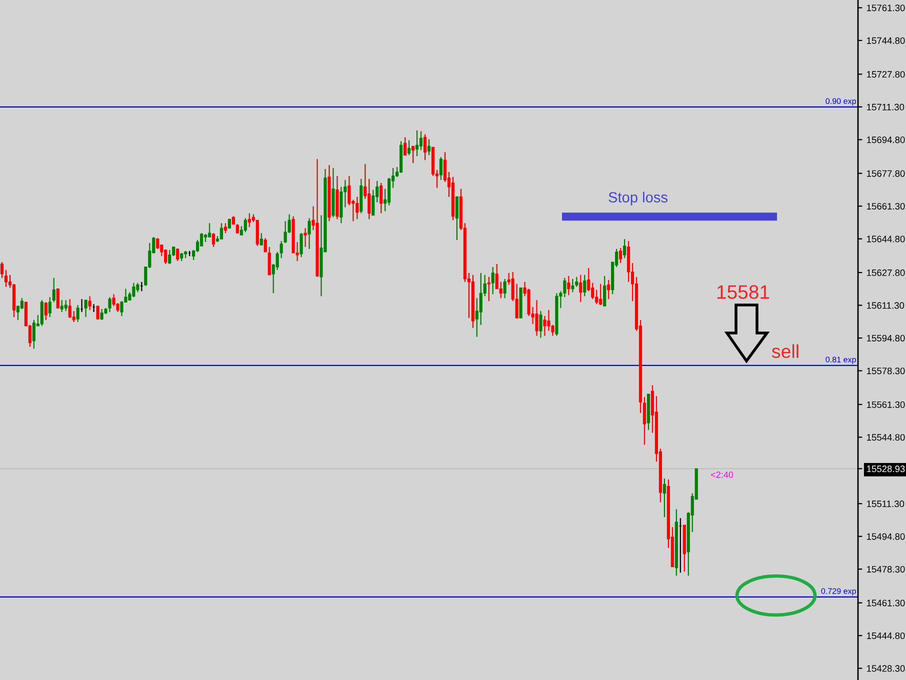 This screenshot has width=906, height=680. Describe the element at coordinates (886, 569) in the screenshot. I see `y-tick-label: 15478.30` at that location.